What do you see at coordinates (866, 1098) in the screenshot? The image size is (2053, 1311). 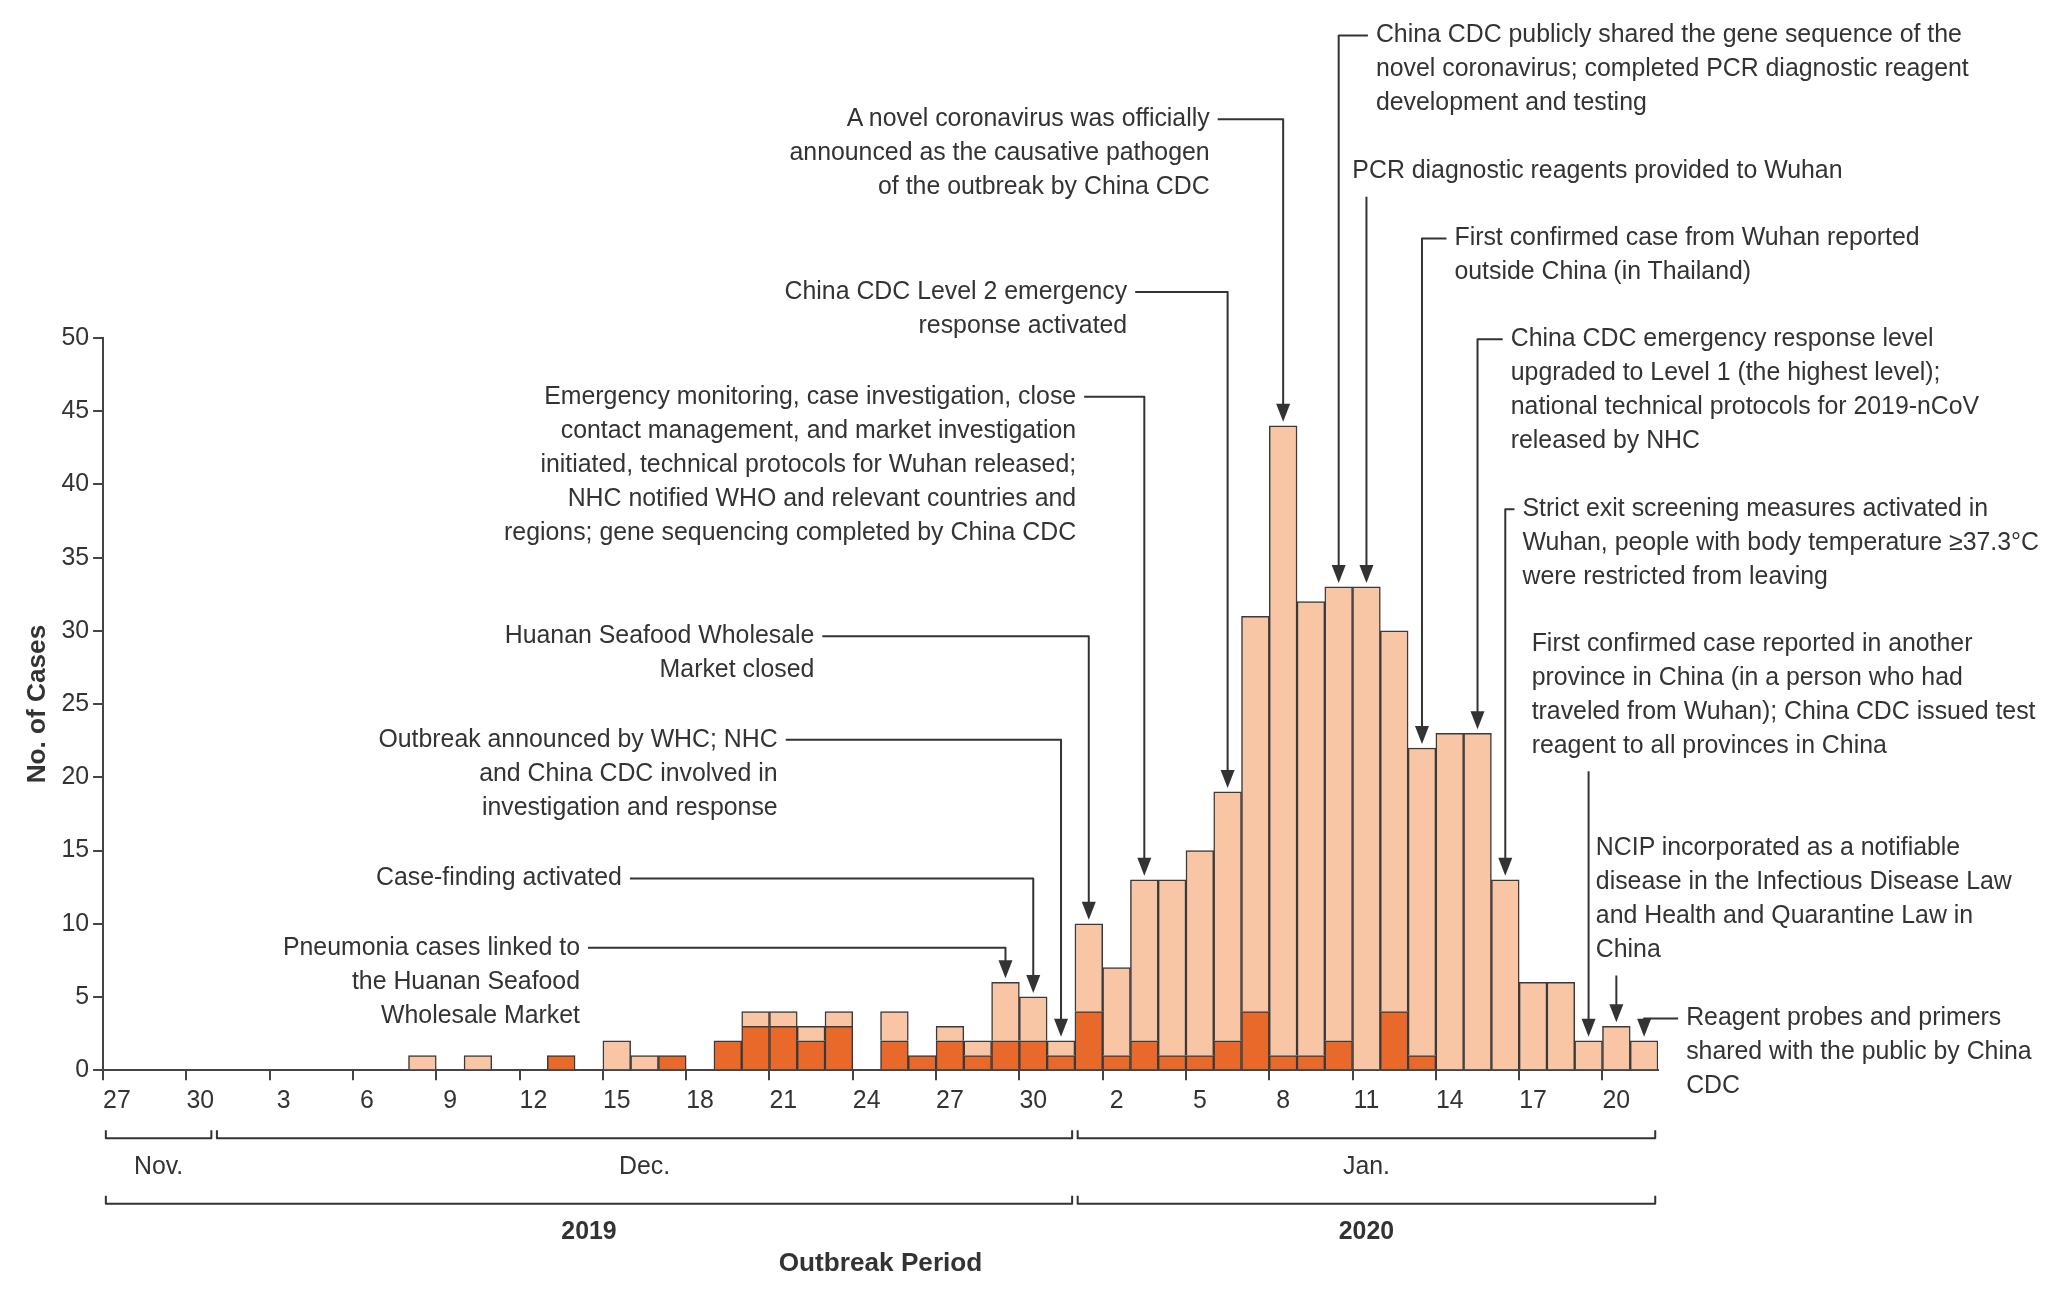 I see `x-tick-label: 24` at bounding box center [866, 1098].